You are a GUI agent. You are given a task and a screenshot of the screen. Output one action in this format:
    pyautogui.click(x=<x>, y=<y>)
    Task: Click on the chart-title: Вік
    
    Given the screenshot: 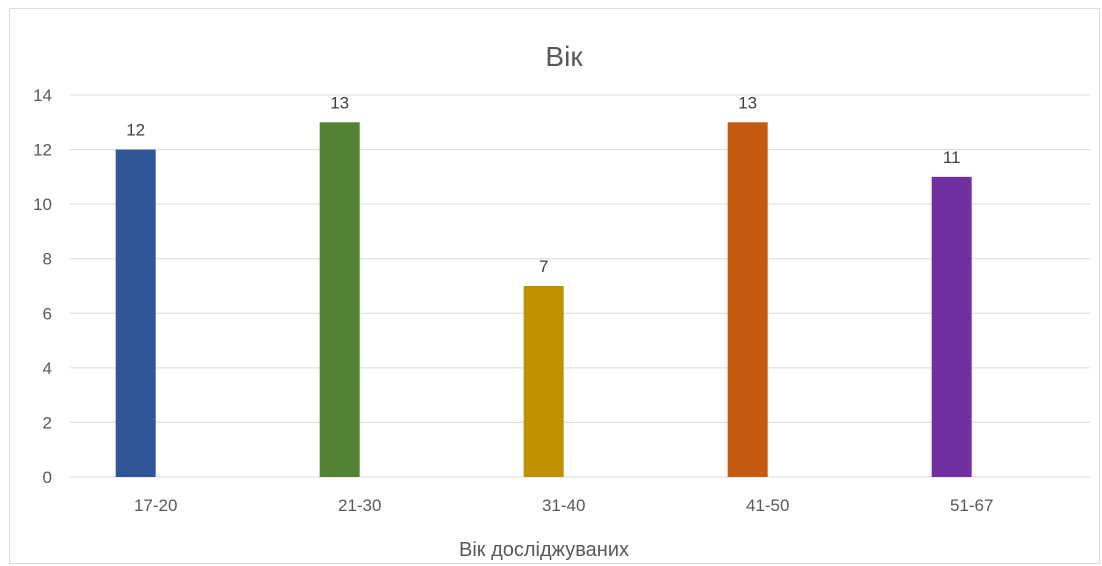 What is the action you would take?
    pyautogui.click(x=564, y=56)
    